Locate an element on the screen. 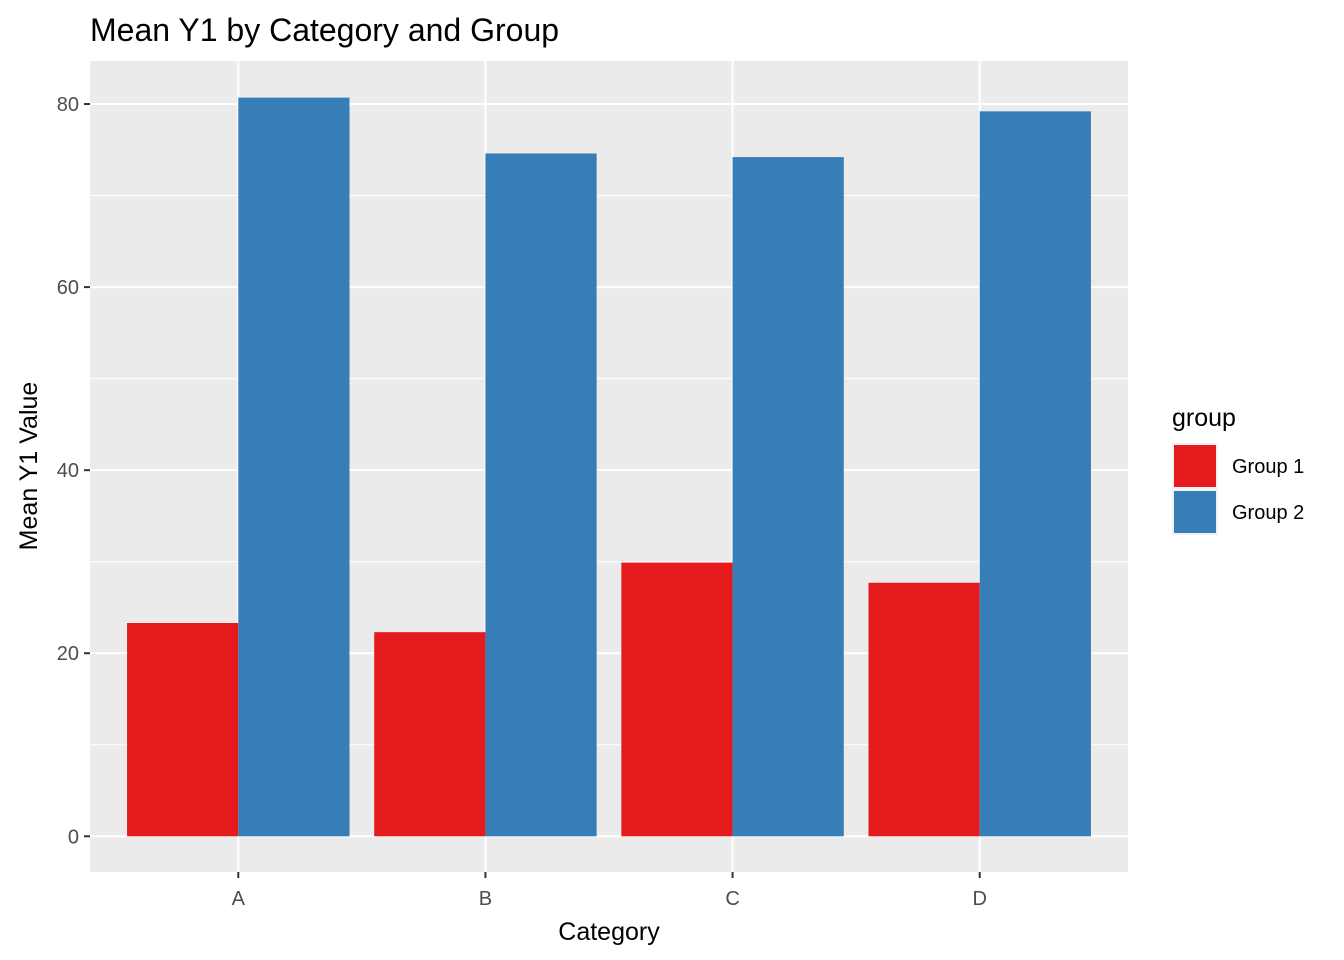 The image size is (1344, 960). x-tick-label: B is located at coordinates (485, 899).